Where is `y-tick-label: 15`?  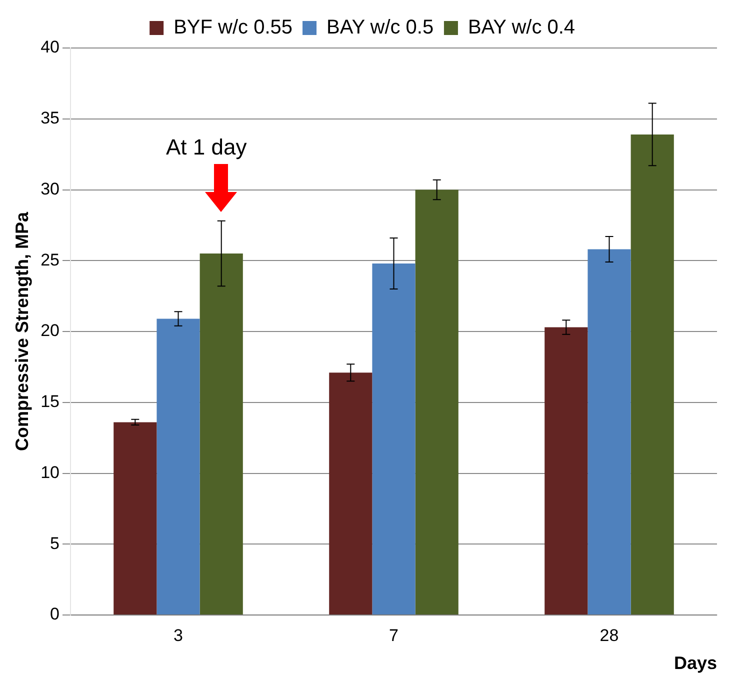
y-tick-label: 15 is located at coordinates (50, 402).